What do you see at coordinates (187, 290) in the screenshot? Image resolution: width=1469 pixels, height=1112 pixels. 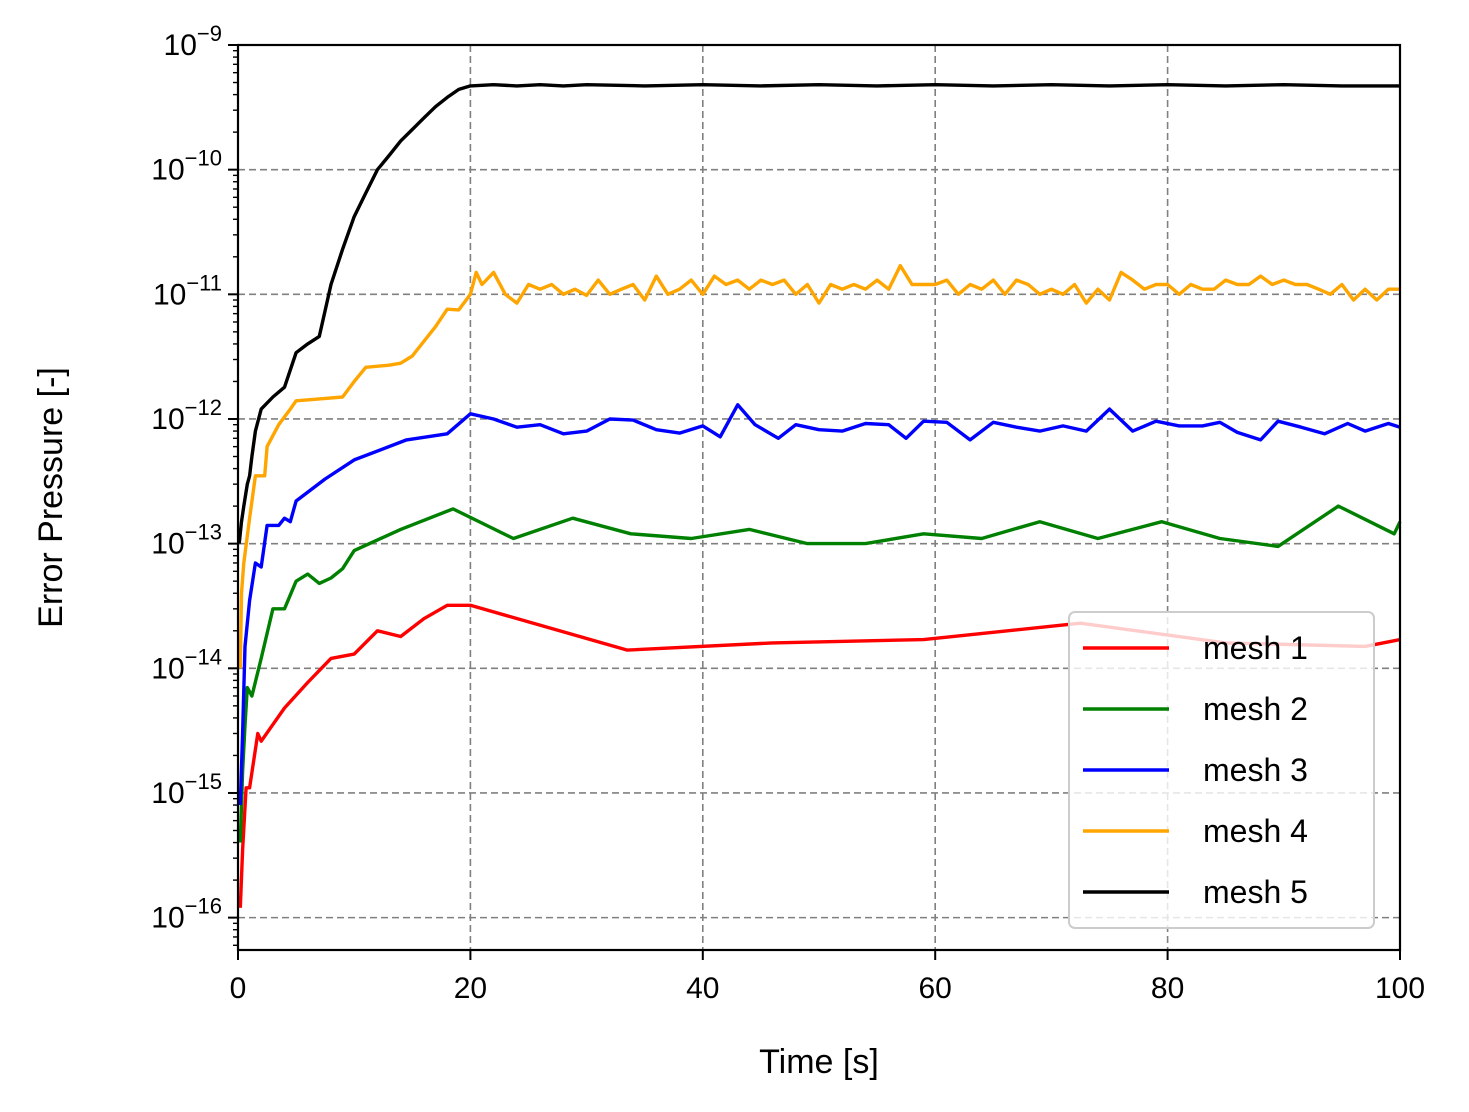 I see `y-tick-label: 10−11` at bounding box center [187, 290].